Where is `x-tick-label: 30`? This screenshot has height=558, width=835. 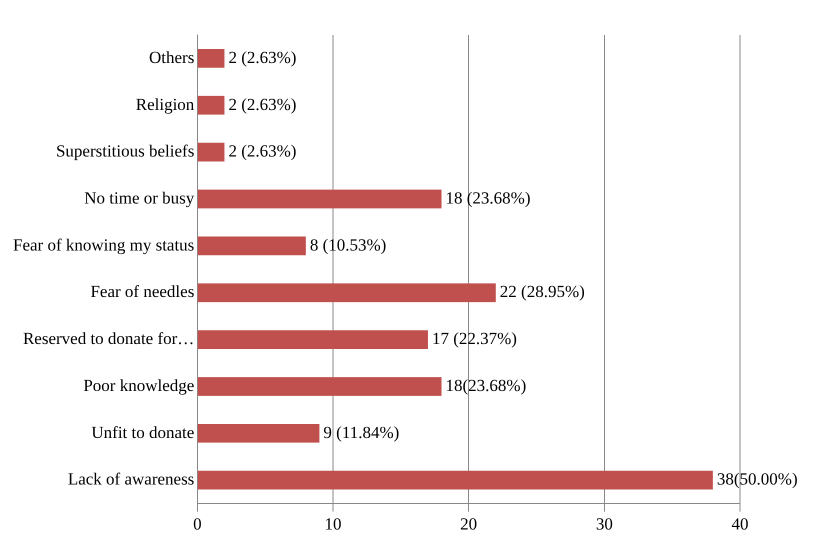 x-tick-label: 30 is located at coordinates (604, 524).